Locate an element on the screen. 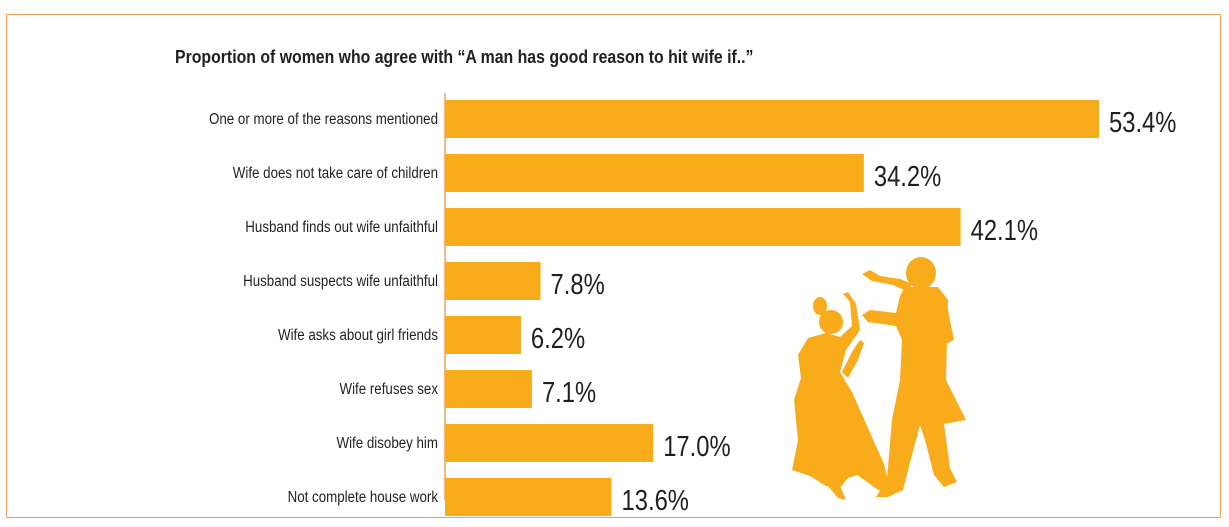 The width and height of the screenshot is (1229, 527). category-label: Wife asks about girl friends is located at coordinates (358, 335).